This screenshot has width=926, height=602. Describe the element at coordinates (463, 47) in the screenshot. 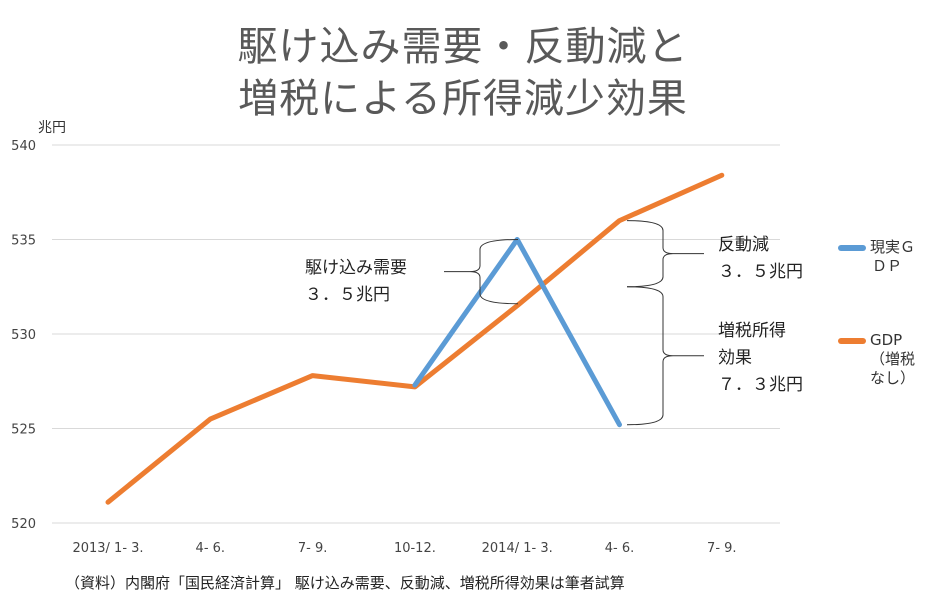

I see `chart-title-line1: 駆け込み需要・反動減と` at that location.